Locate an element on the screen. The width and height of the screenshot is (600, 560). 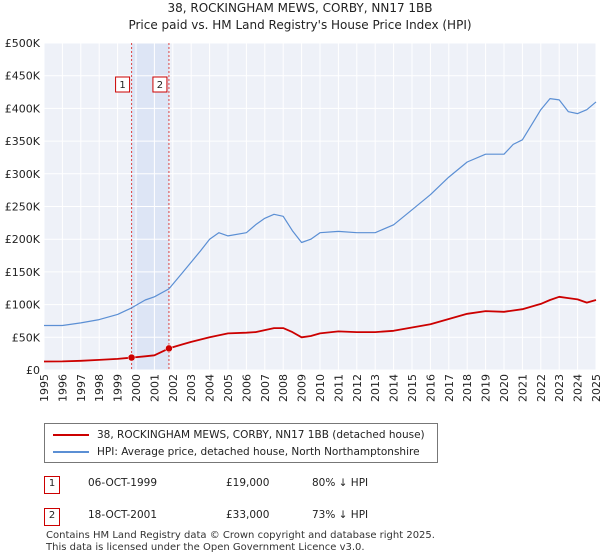
y-tick-label: £50K is located at coordinates (26, 337).